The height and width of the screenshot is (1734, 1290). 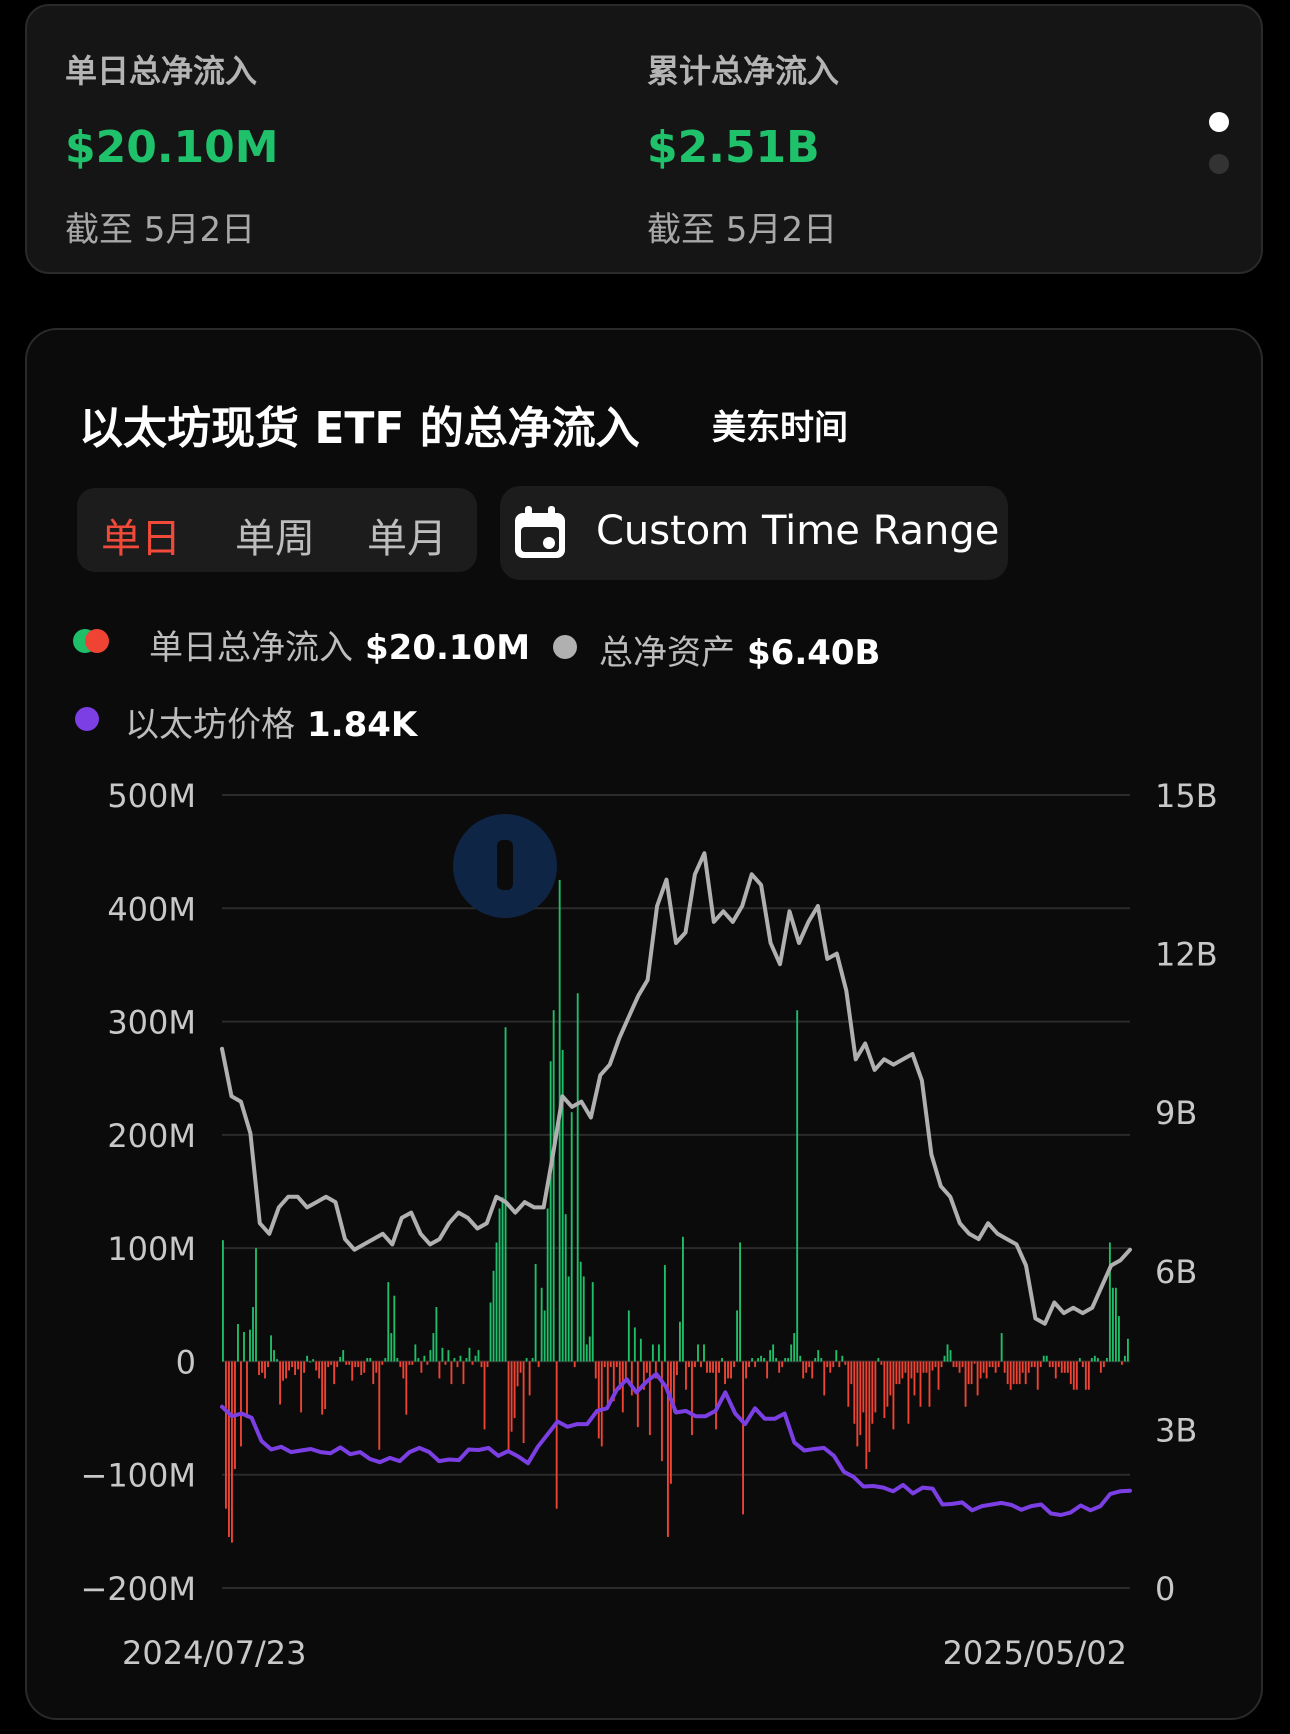 I want to click on legend-price-name: 以太坊价格, so click(x=210, y=725).